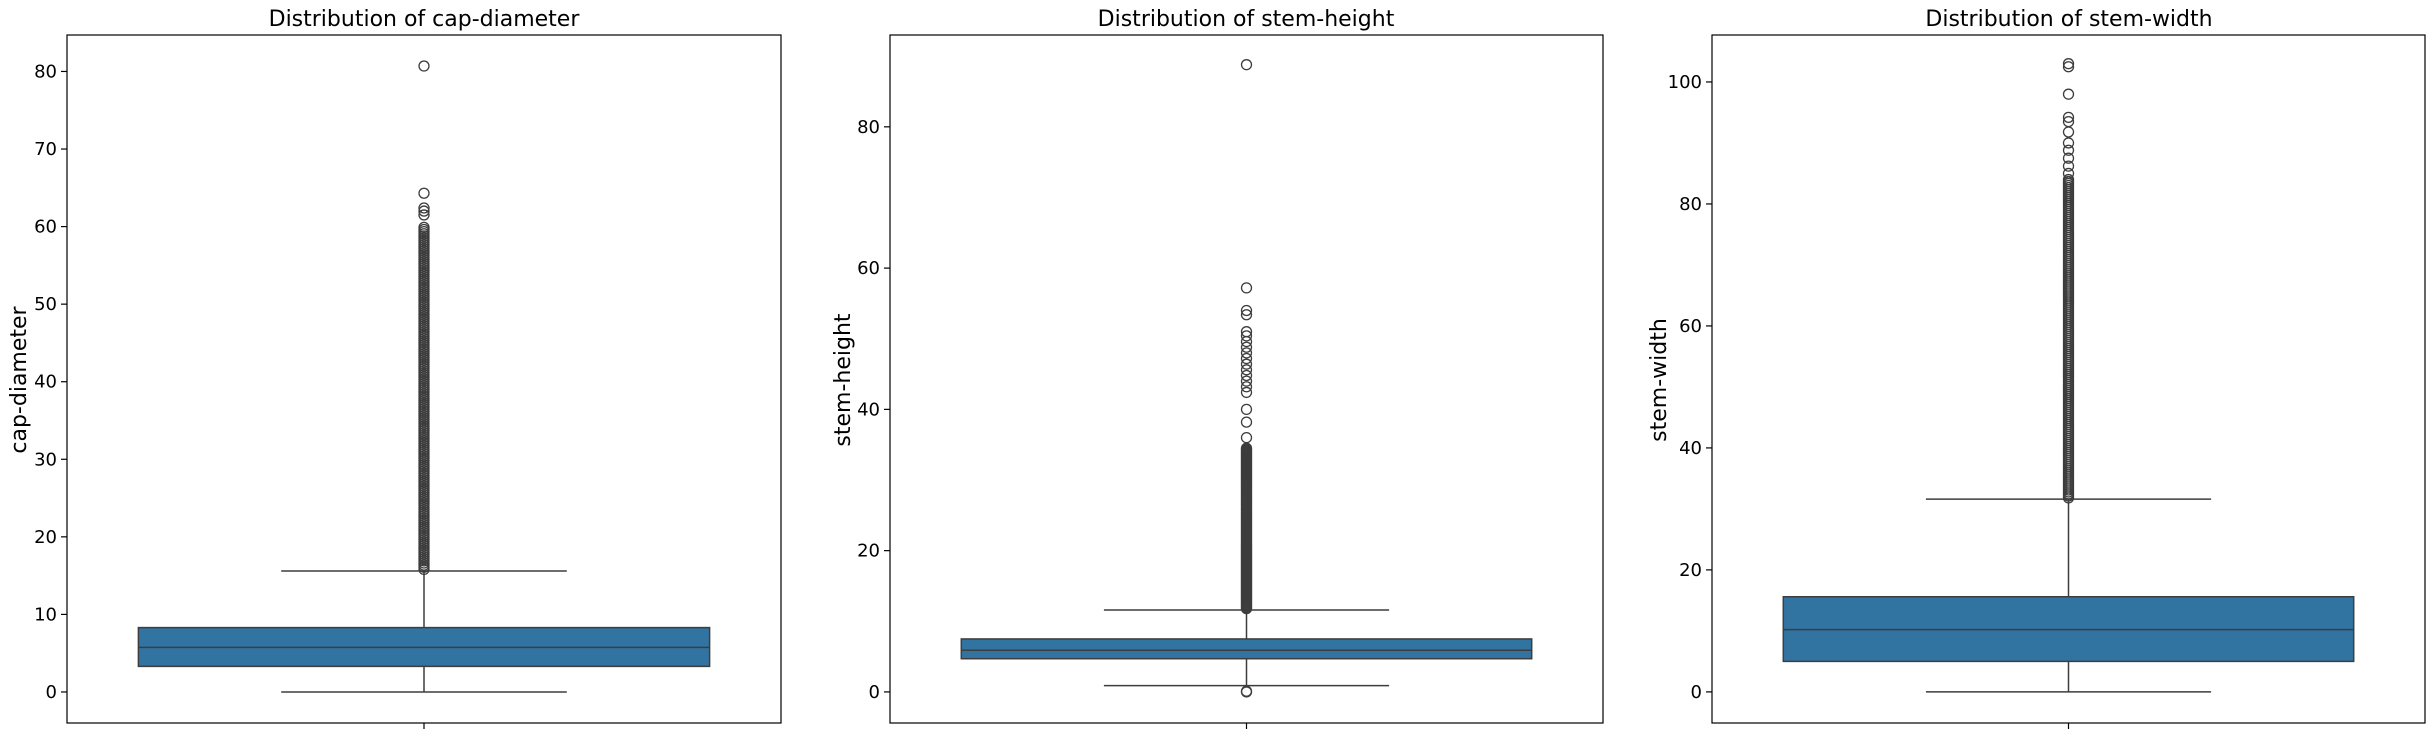 This screenshot has width=2436, height=736. What do you see at coordinates (1659, 380) in the screenshot?
I see `y-axis-label: stem-width` at bounding box center [1659, 380].